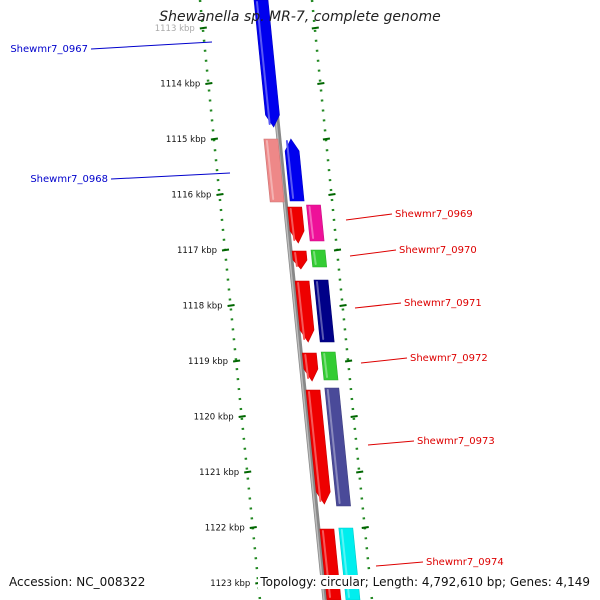 The image size is (600, 600). What do you see at coordinates (180, 85) in the screenshot?
I see `scale-tick-label: 1114 kbp` at bounding box center [180, 85].